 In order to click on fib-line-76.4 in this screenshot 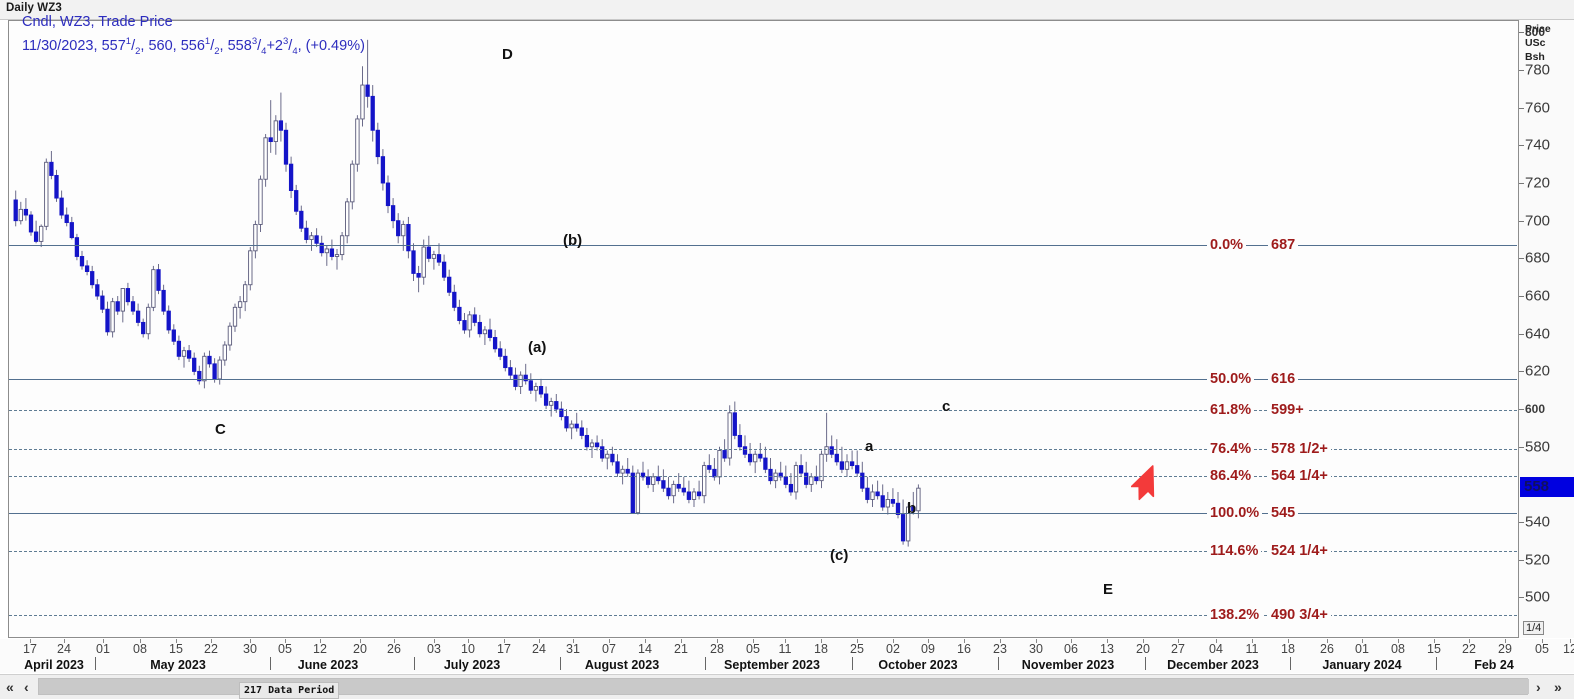, I will do `click(763, 450)`.